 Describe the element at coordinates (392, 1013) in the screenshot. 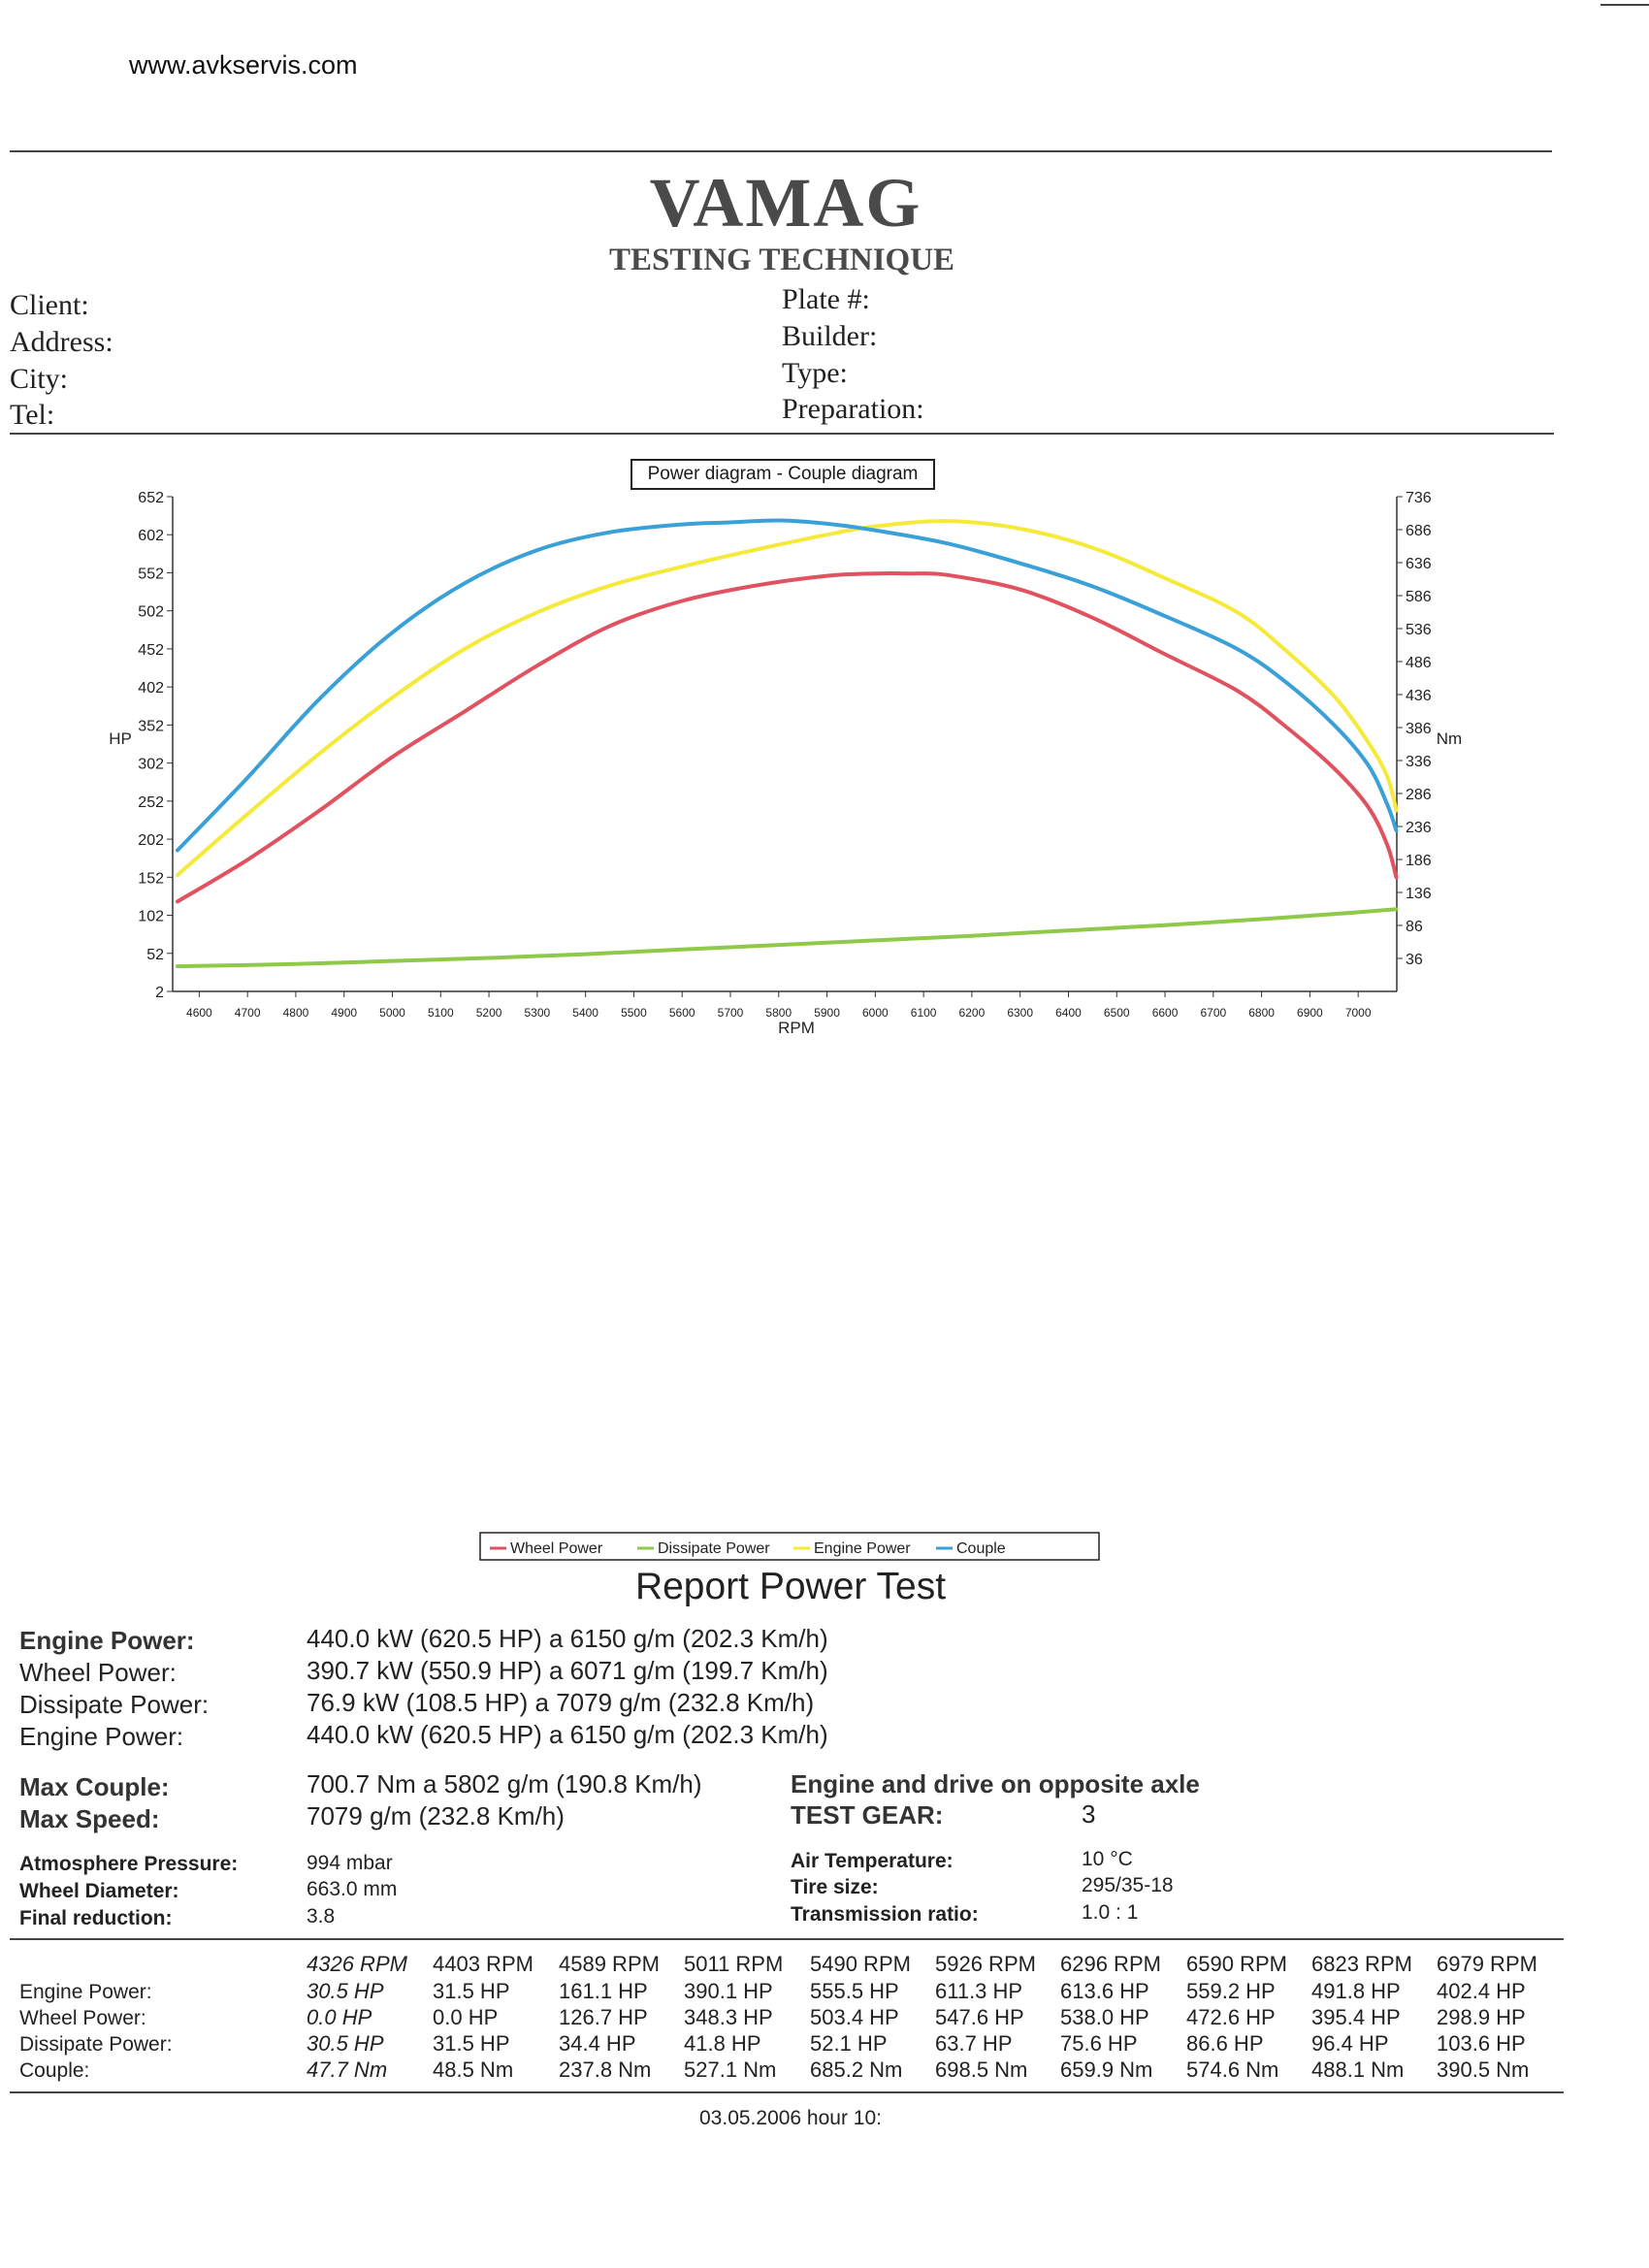

I see `x-tick-label: 5000` at that location.